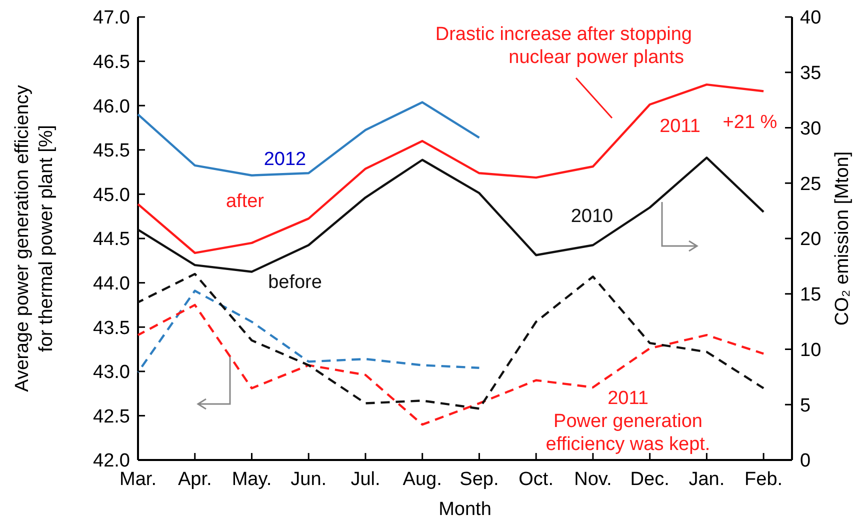  Describe the element at coordinates (465, 509) in the screenshot. I see `x-axis-title: Month` at that location.